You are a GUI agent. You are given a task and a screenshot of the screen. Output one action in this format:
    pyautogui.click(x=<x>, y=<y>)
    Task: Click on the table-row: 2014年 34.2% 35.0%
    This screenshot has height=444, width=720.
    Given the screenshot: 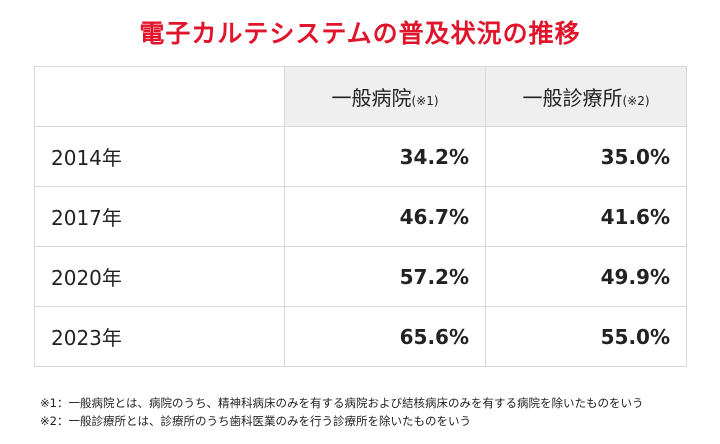 What is the action you would take?
    pyautogui.click(x=360, y=156)
    